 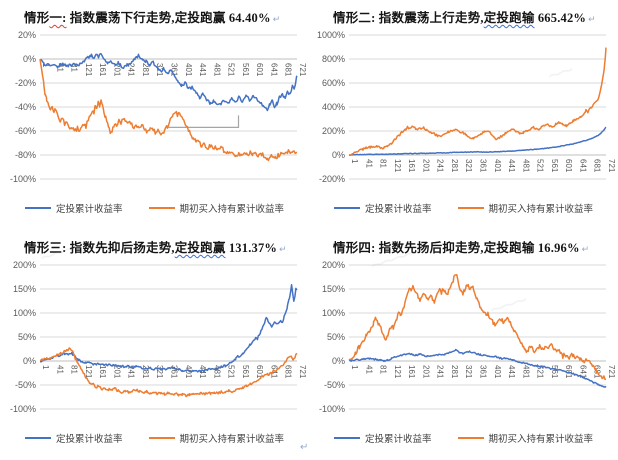 What do you see at coordinates (251, 248) in the screenshot?
I see `title-text: 131.37%` at bounding box center [251, 248].